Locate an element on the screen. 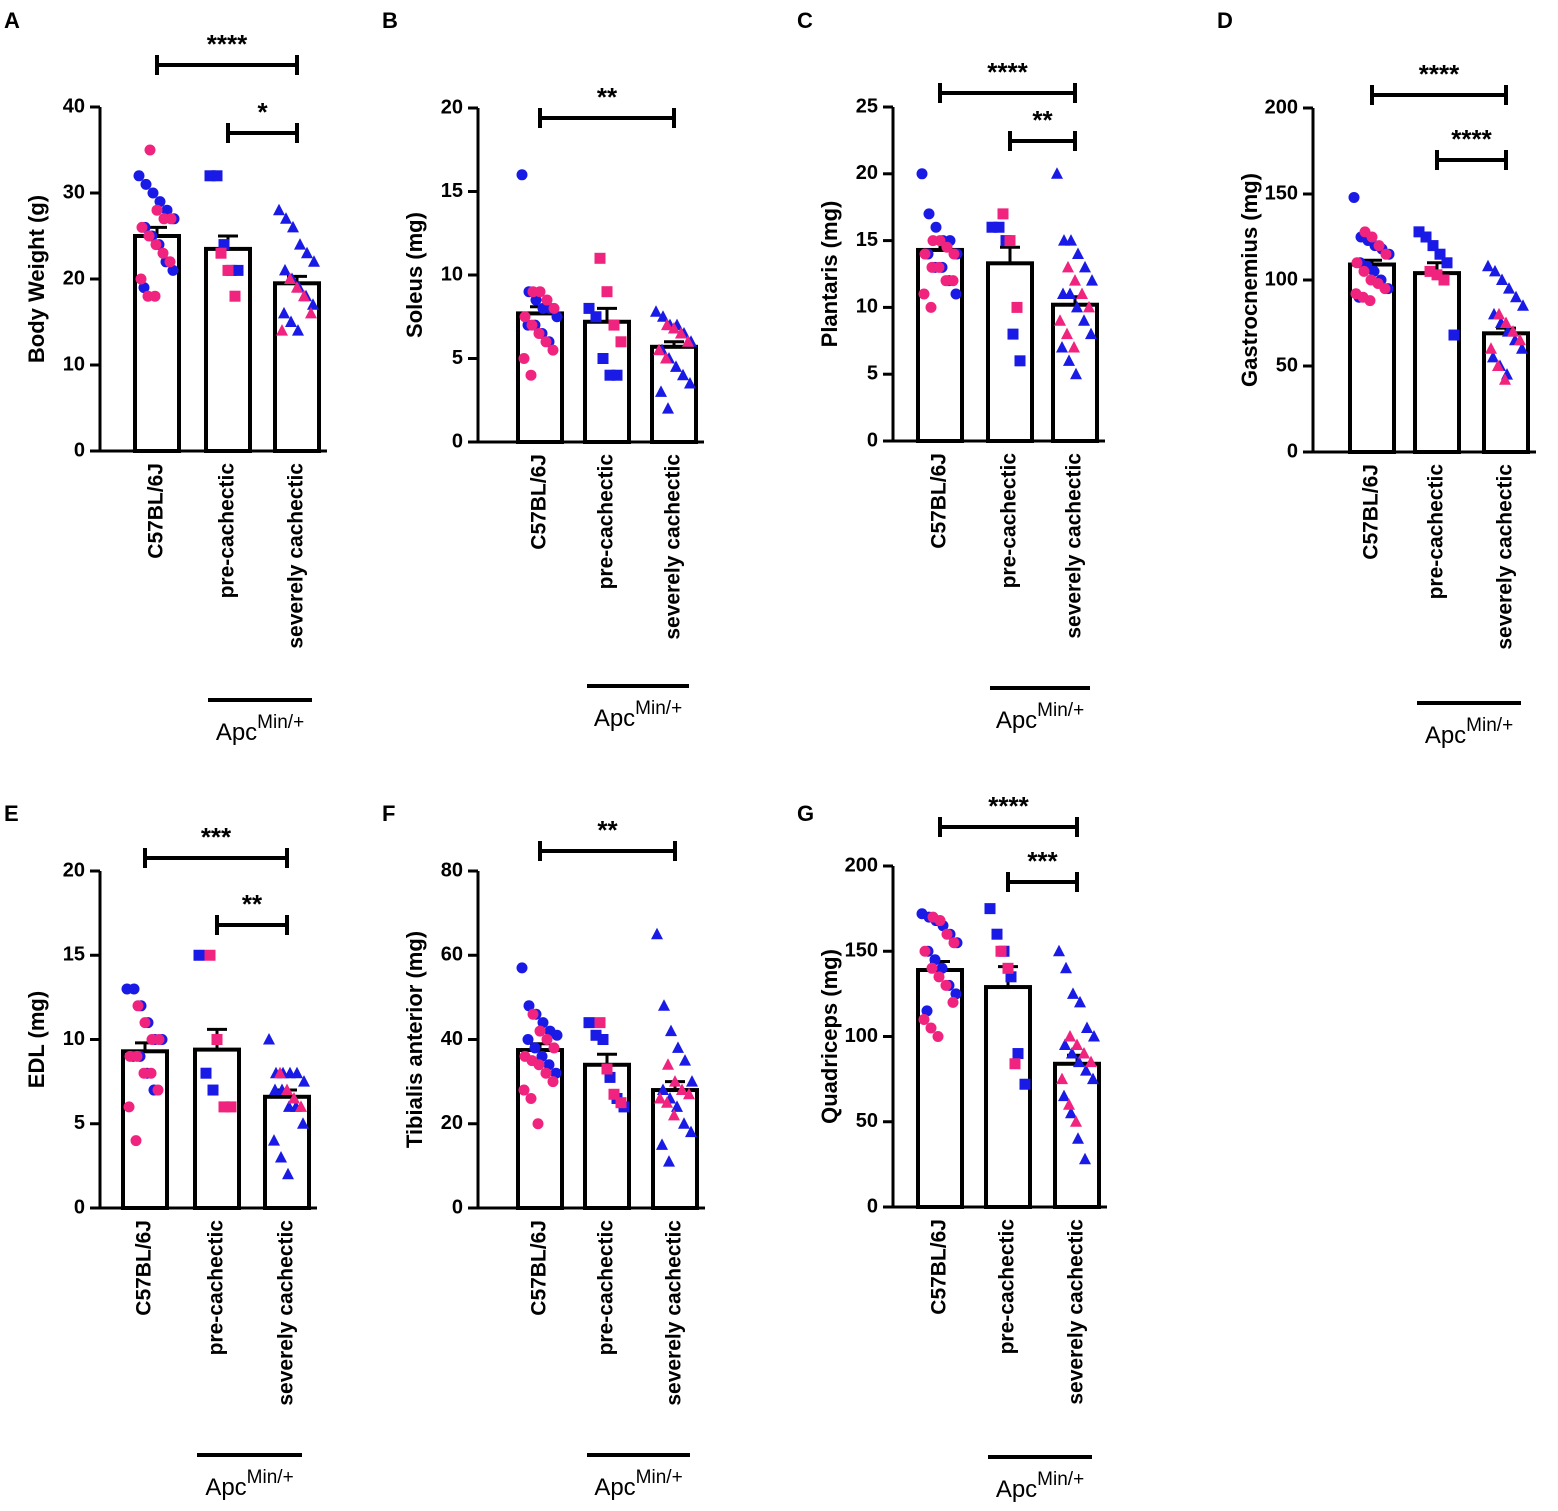 This screenshot has height=1511, width=1558. panel-letter: C is located at coordinates (805, 20).